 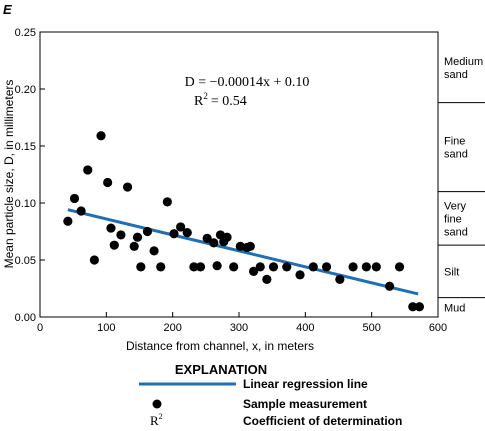 I want to click on regression-layer, so click(x=243, y=252).